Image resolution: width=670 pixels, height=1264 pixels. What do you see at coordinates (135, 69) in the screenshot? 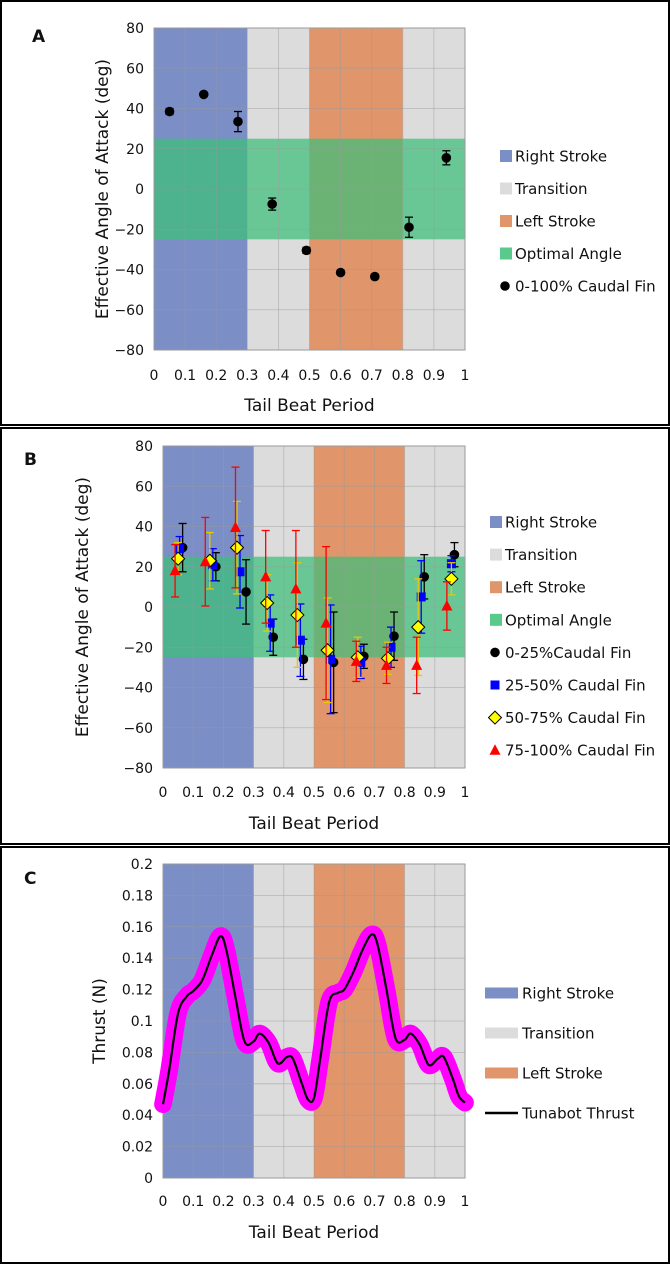
I see `y-tick-label: 60` at bounding box center [135, 69].